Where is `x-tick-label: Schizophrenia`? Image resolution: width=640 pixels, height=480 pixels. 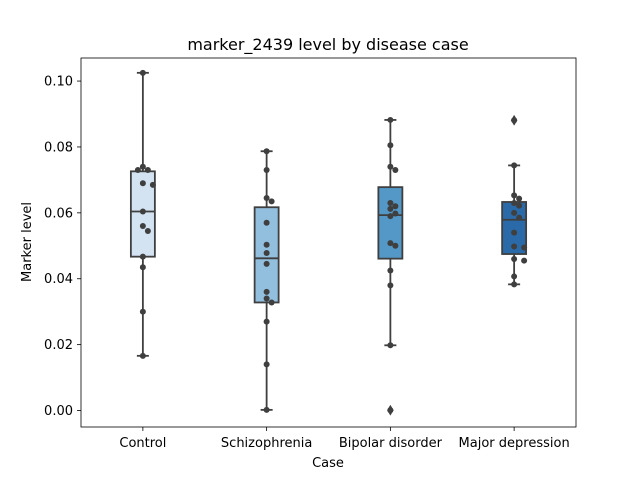
x-tick-label: Schizophrenia is located at coordinates (266, 443).